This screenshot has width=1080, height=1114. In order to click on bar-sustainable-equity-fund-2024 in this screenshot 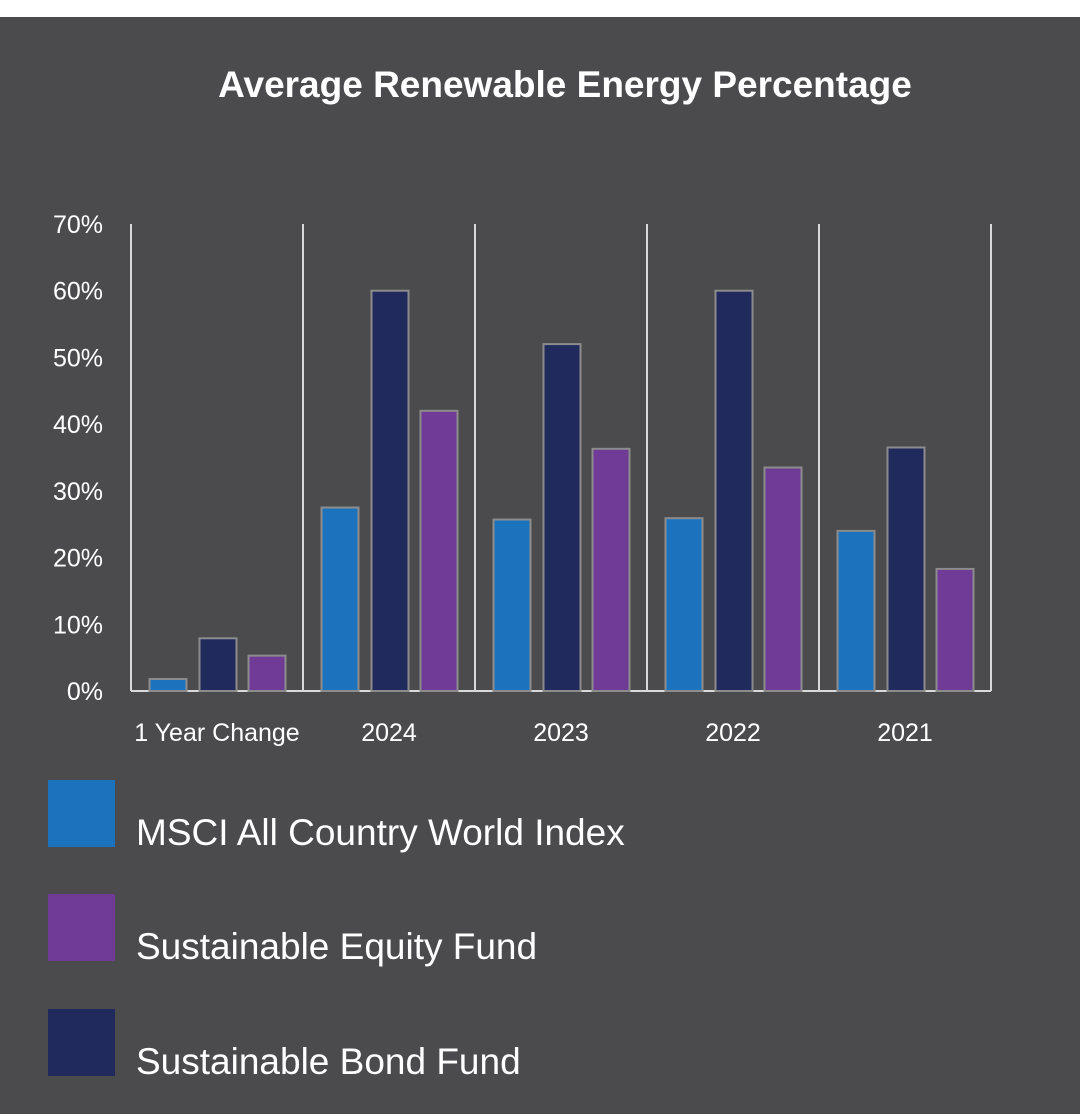, I will do `click(439, 550)`.